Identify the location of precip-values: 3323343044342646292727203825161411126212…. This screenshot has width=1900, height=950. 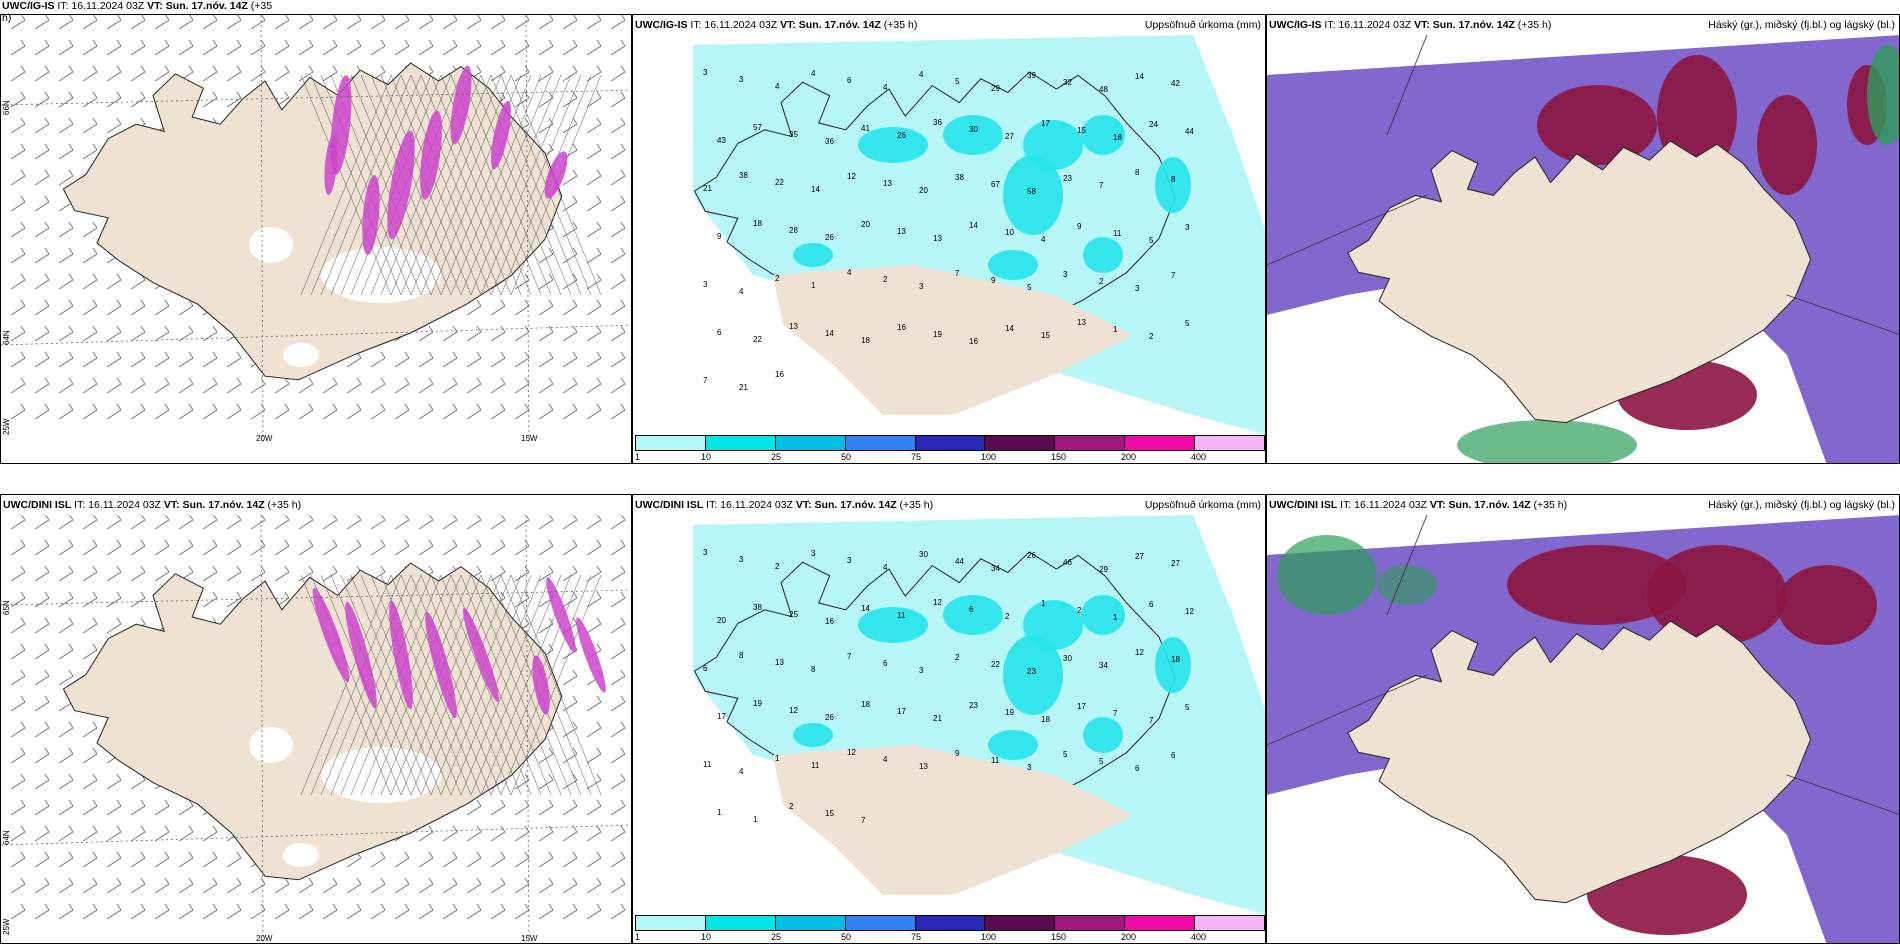
(948, 686).